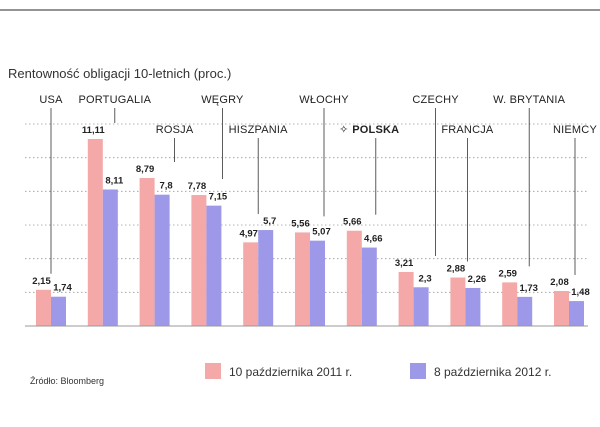 Image resolution: width=600 pixels, height=427 pixels. Describe the element at coordinates (114, 180) in the screenshot. I see `value-label-portugalia-2012: 8,11` at that location.